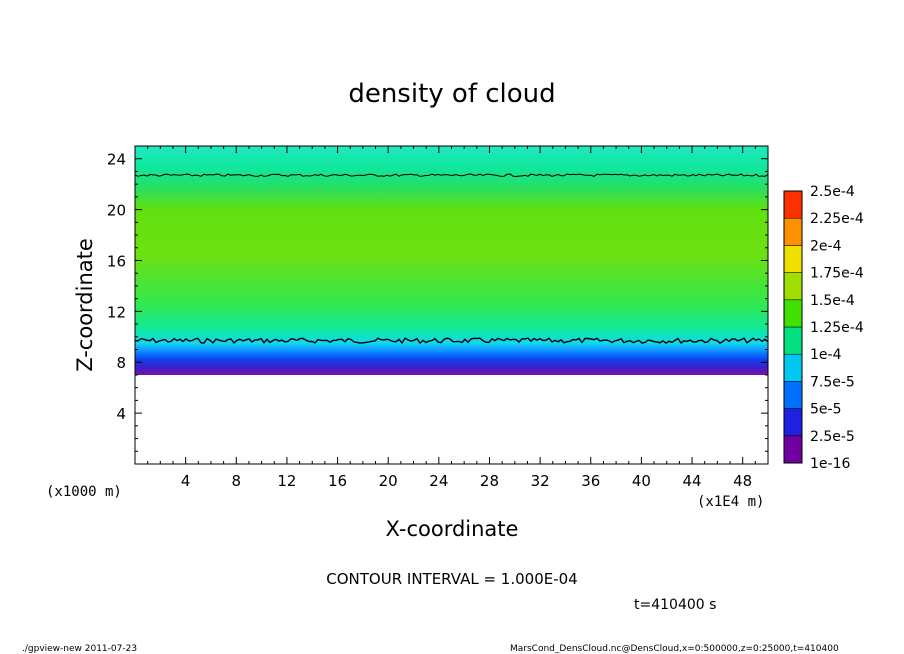 The width and height of the screenshot is (904, 654). I want to click on colorbar-label: 7.5e-5, so click(832, 382).